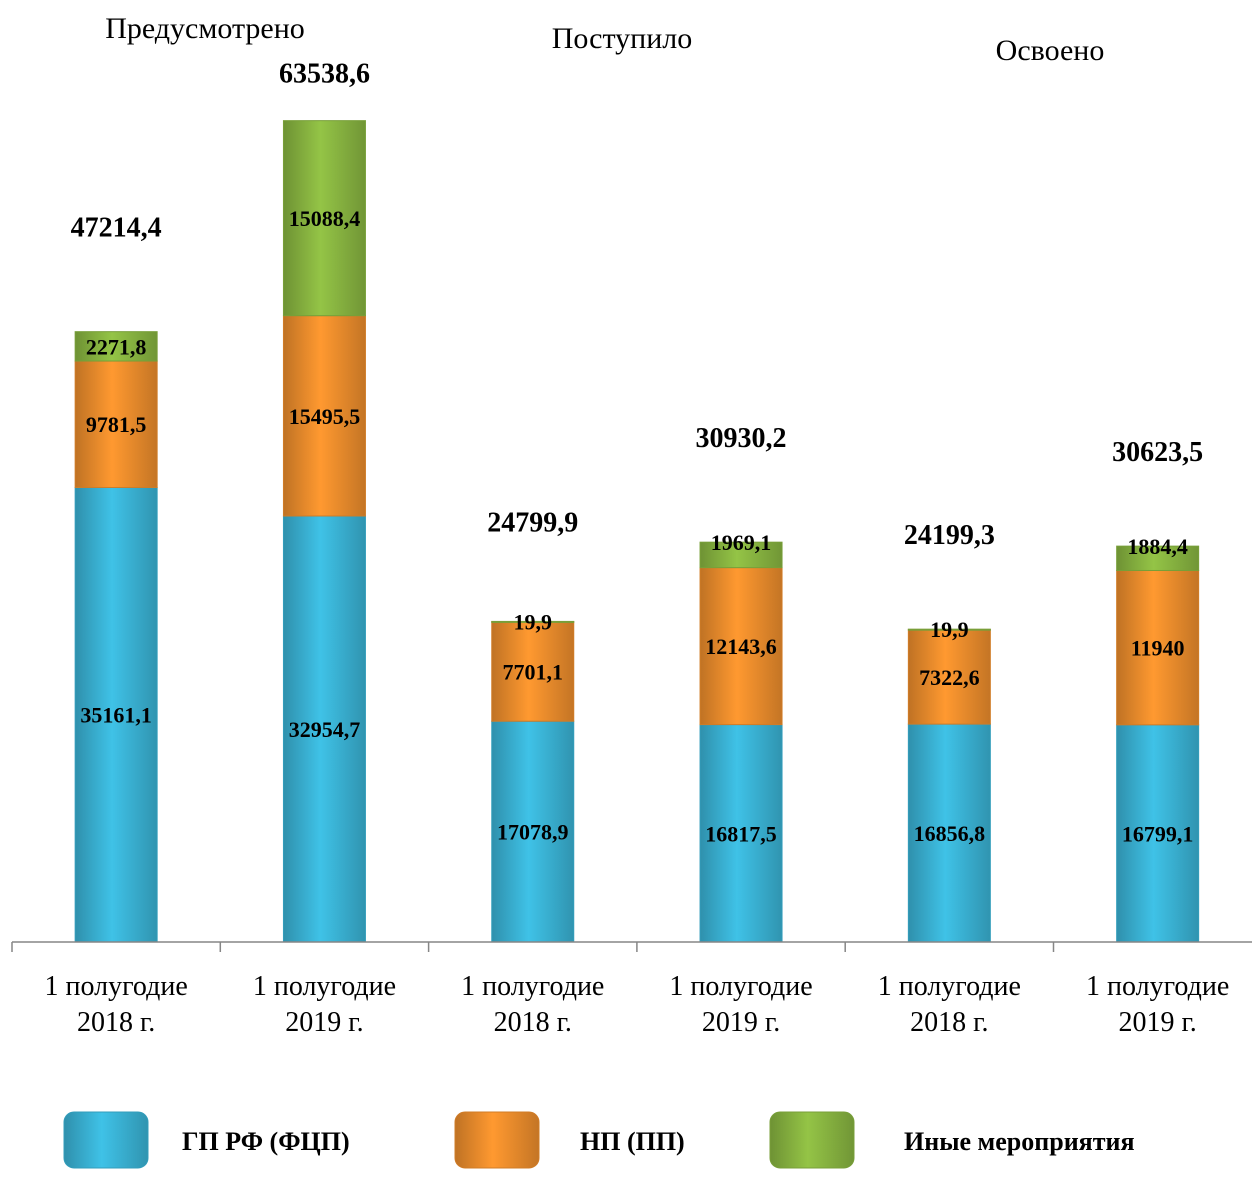 This screenshot has height=1185, width=1252. Describe the element at coordinates (741, 1022) in the screenshot. I see `x-tick-label-4-line-2: 2019 г.` at that location.